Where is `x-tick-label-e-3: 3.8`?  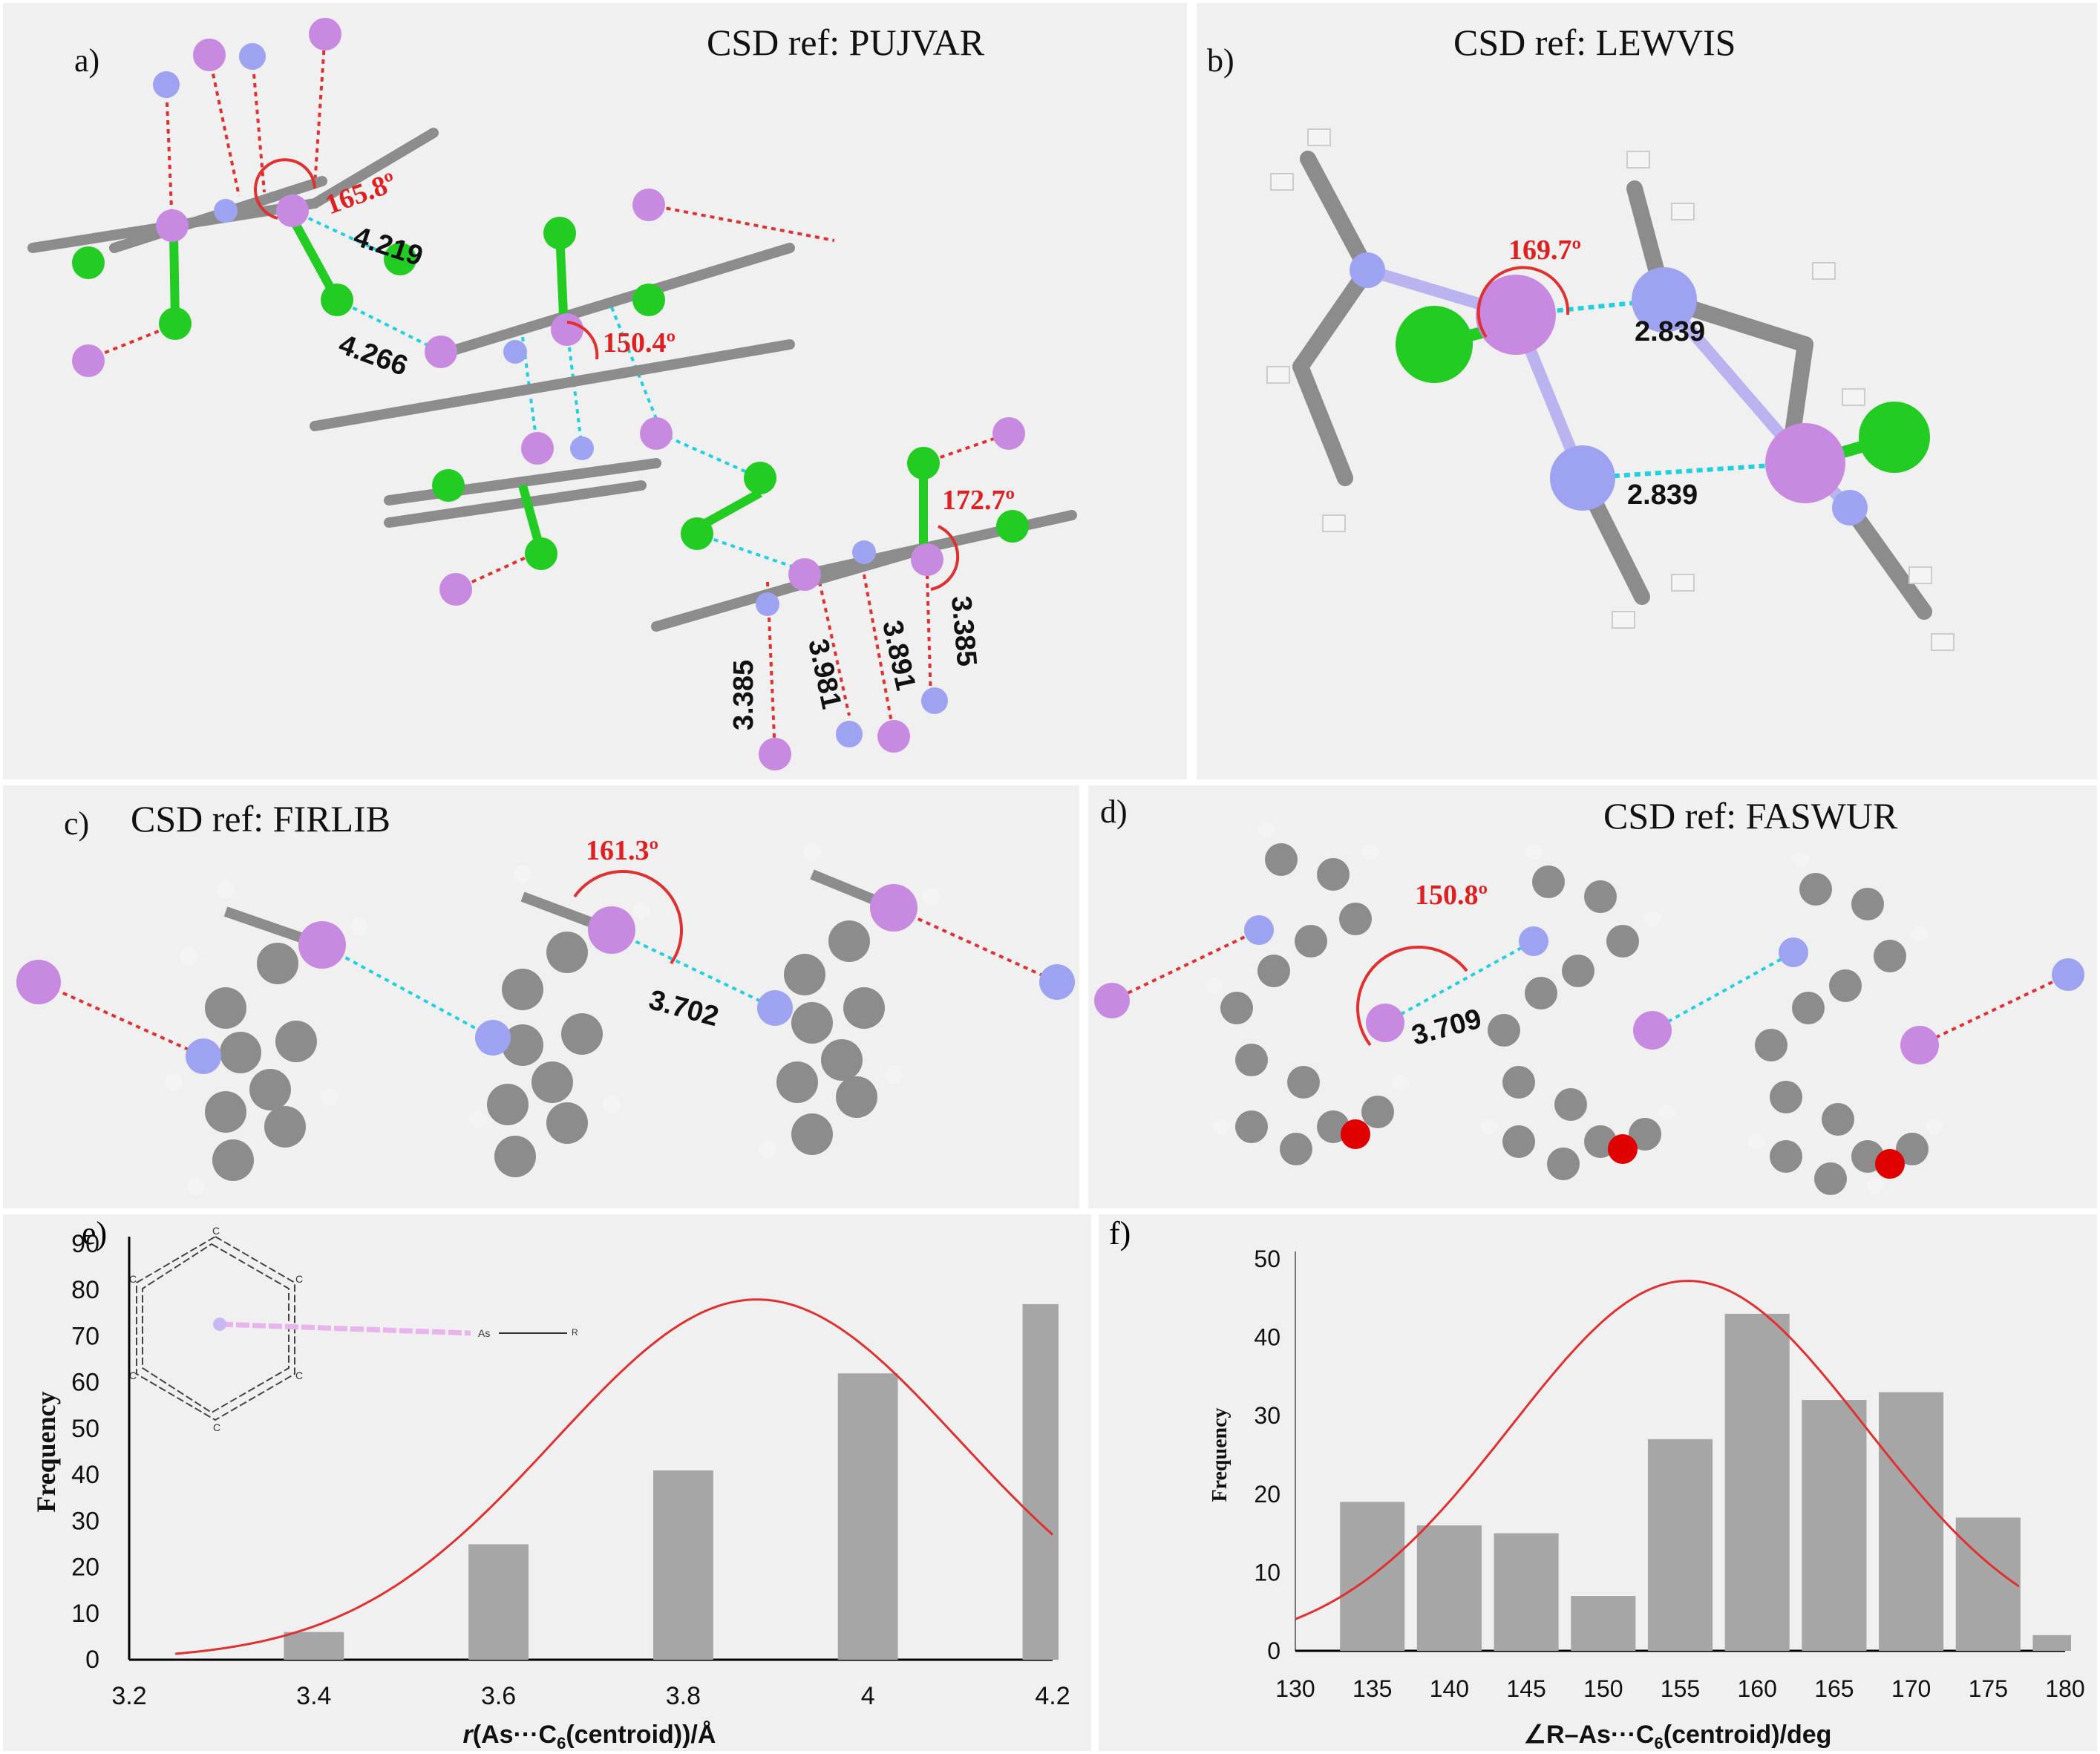
x-tick-label-e-3: 3.8 is located at coordinates (683, 1696).